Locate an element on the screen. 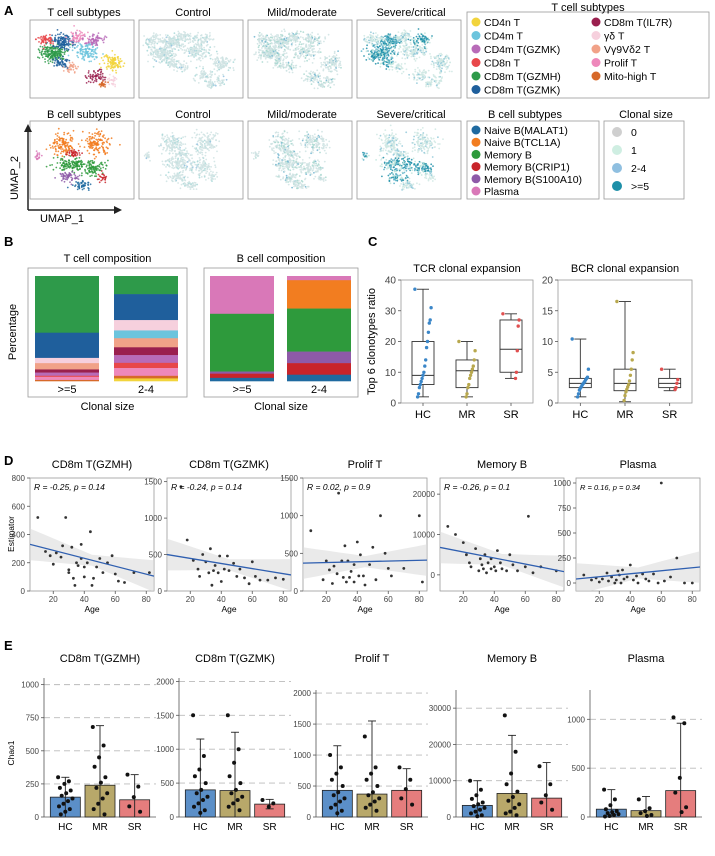  t-header-control: Control is located at coordinates (192, 13).